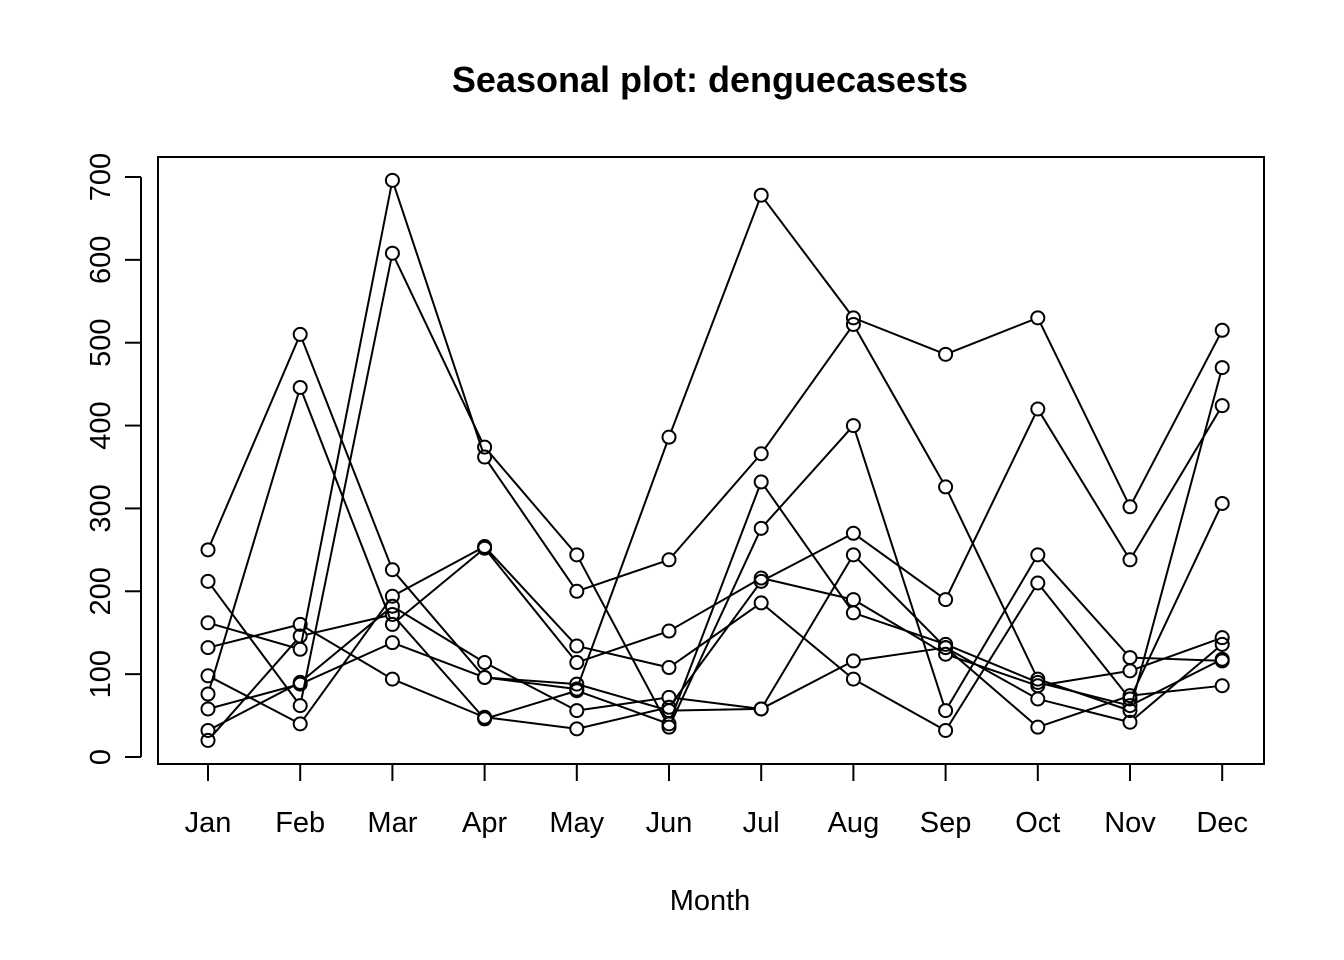 Image resolution: width=1344 pixels, height=960 pixels. What do you see at coordinates (1222, 823) in the screenshot?
I see `x-tick-label: Dec` at bounding box center [1222, 823].